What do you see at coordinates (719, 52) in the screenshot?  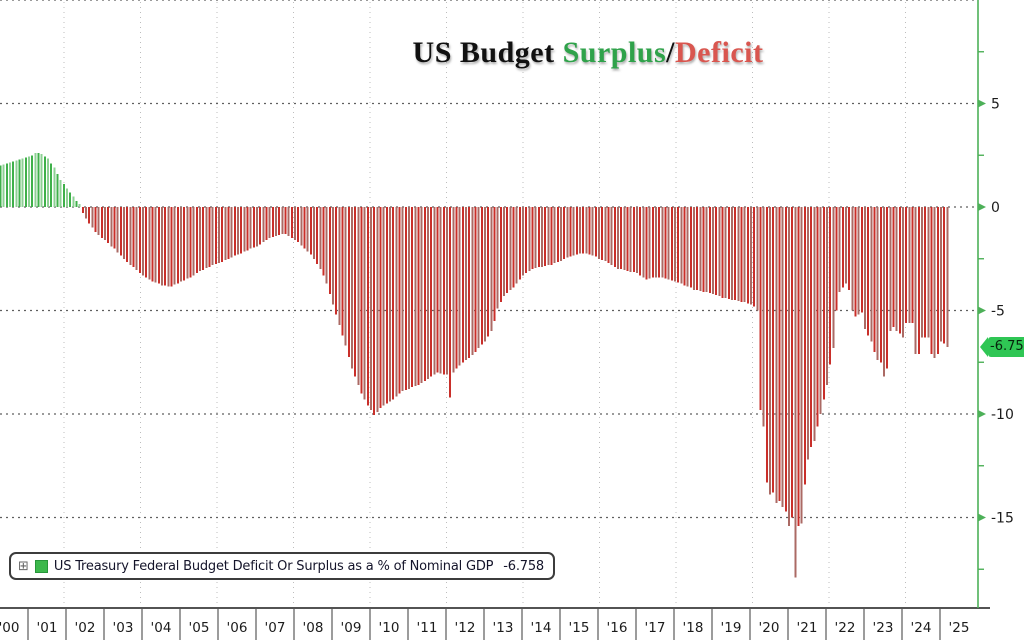 I see `title-text-deficit: Deficit` at bounding box center [719, 52].